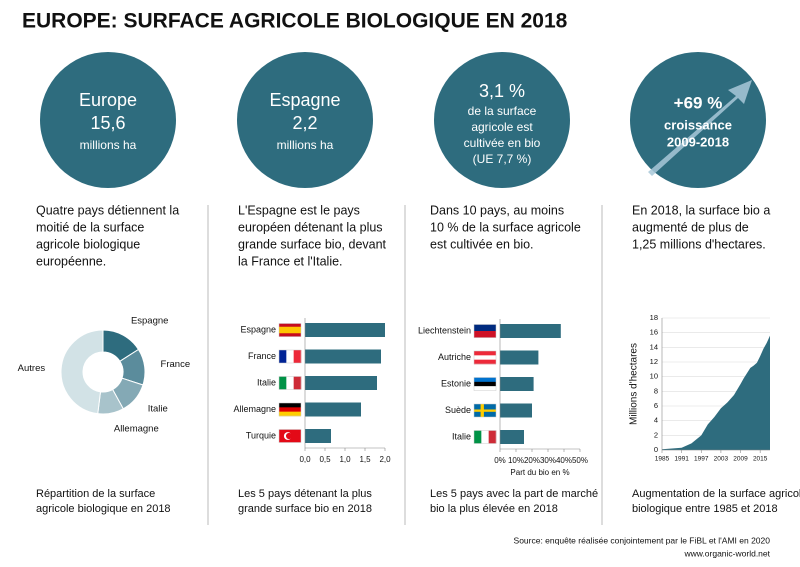 This screenshot has width=800, height=567. Describe the element at coordinates (760, 459) in the screenshot. I see `x-tick-label: 2015` at that location.